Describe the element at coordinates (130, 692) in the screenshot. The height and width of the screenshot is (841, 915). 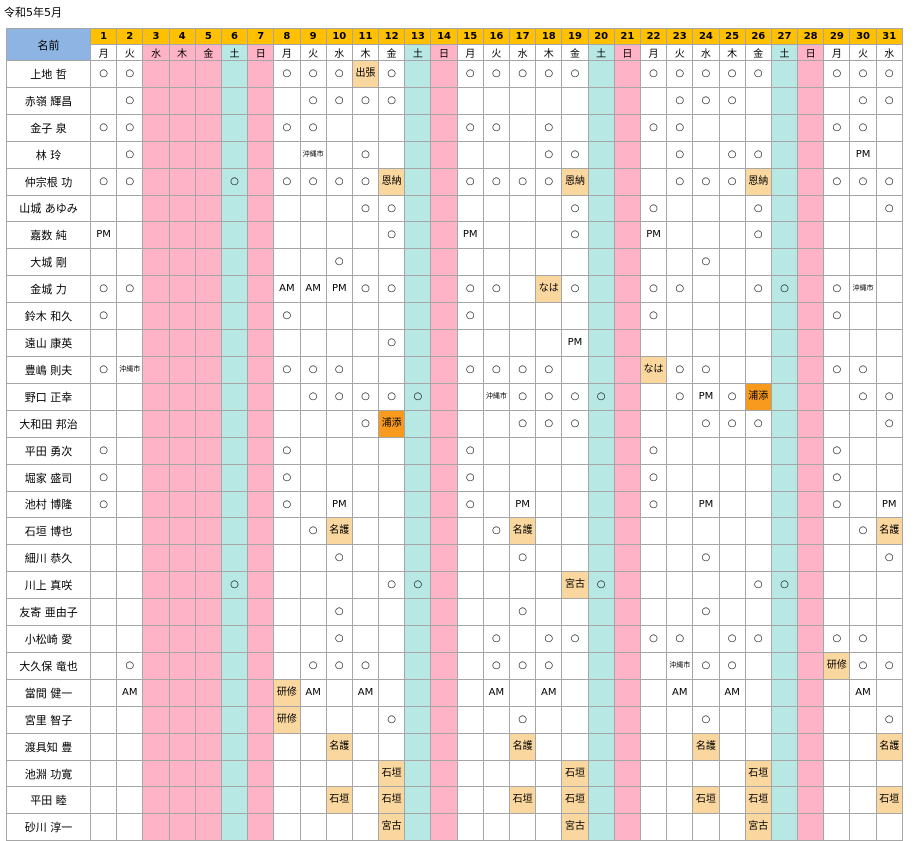
I see `schedule-cell: AM` at that location.